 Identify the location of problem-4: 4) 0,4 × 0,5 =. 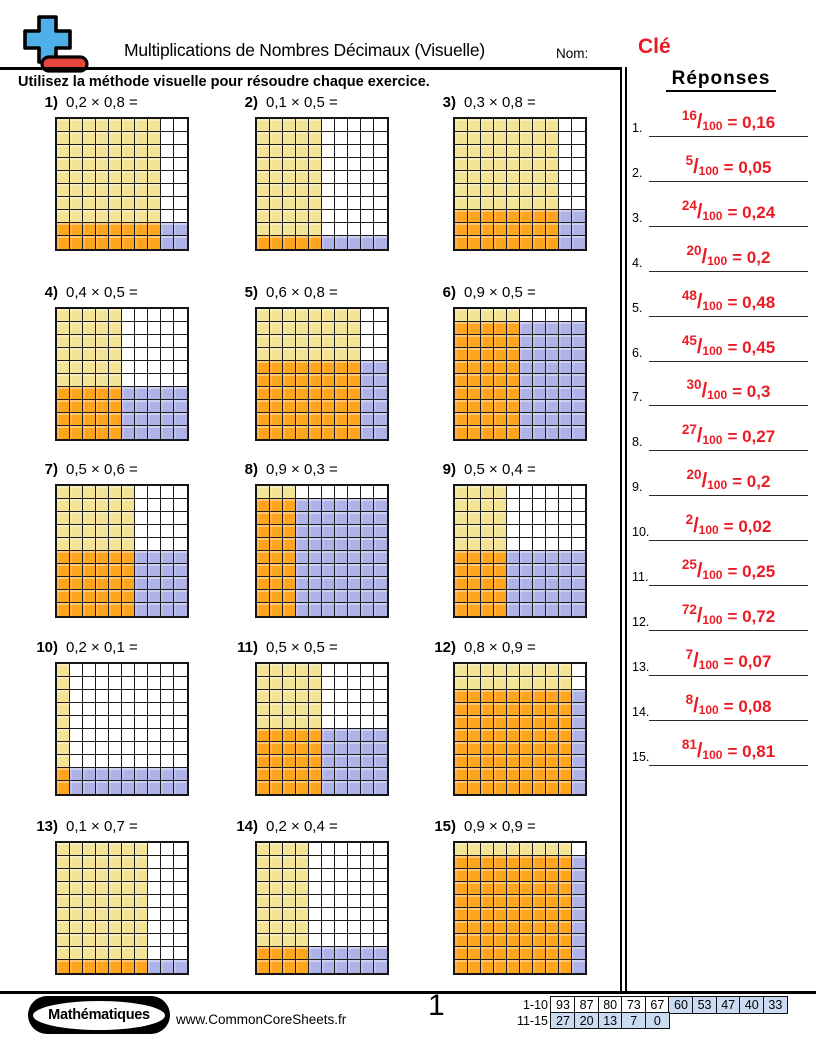
(128, 362).